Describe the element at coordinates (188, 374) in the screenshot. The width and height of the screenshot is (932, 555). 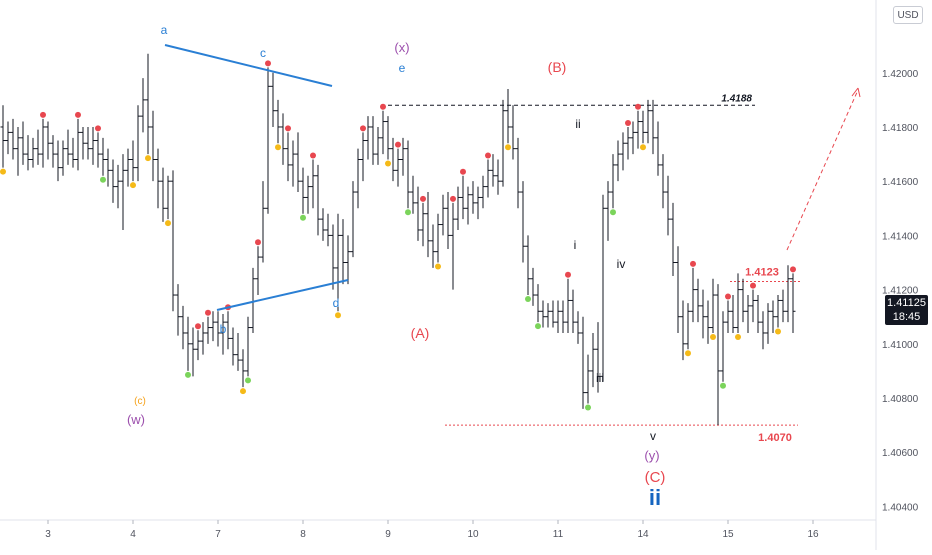
I see `signal-dot-green` at that location.